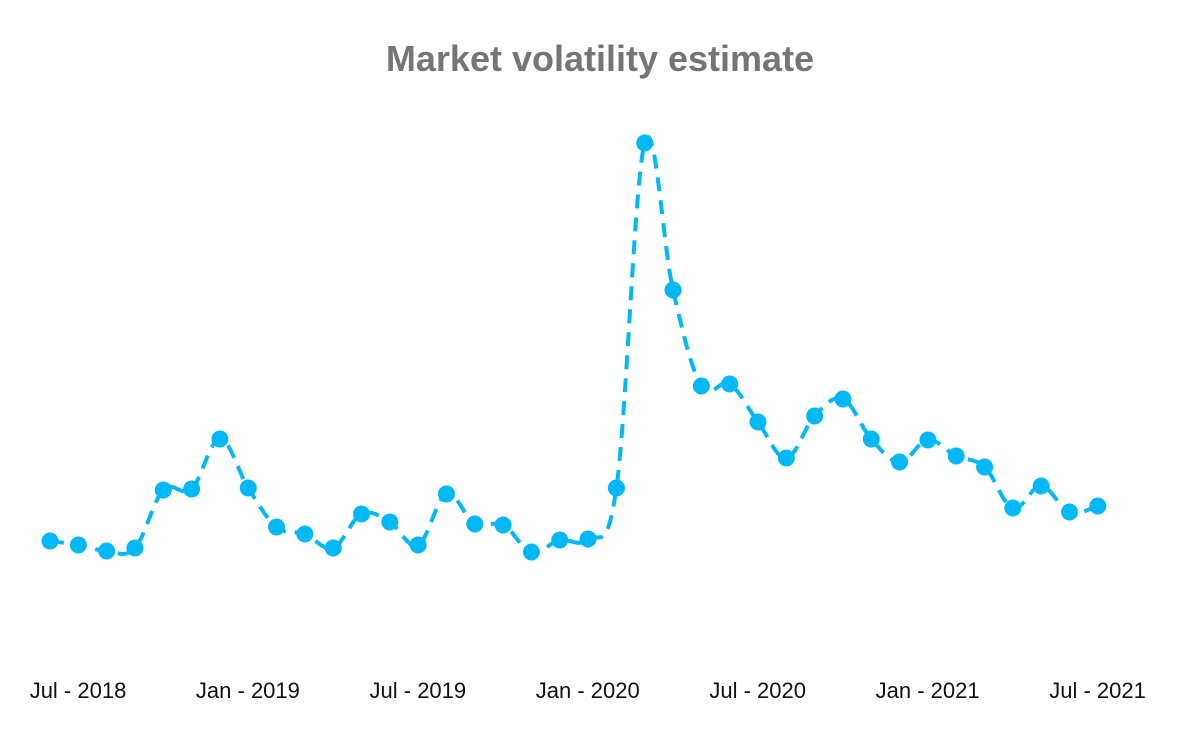  What do you see at coordinates (928, 690) in the screenshot?
I see `x-tick-label: Jan - 2021` at bounding box center [928, 690].